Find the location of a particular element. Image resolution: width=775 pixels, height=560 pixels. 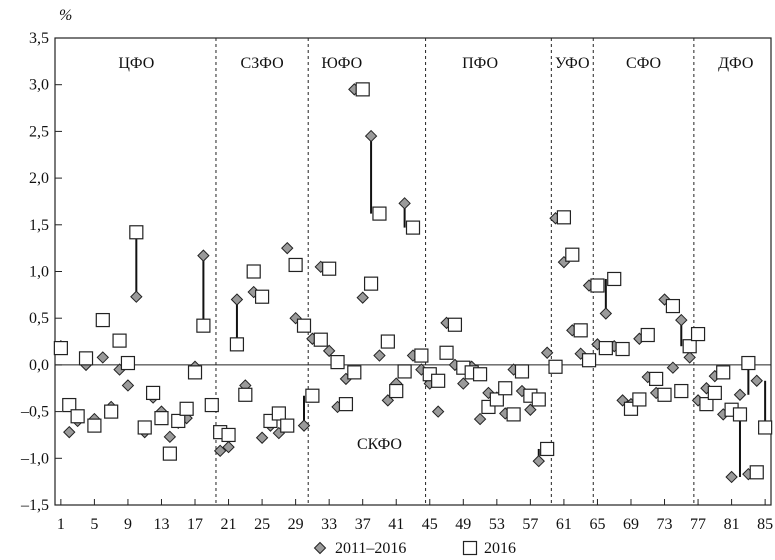

y-tick-label: 0,5 is located at coordinates (39, 318).